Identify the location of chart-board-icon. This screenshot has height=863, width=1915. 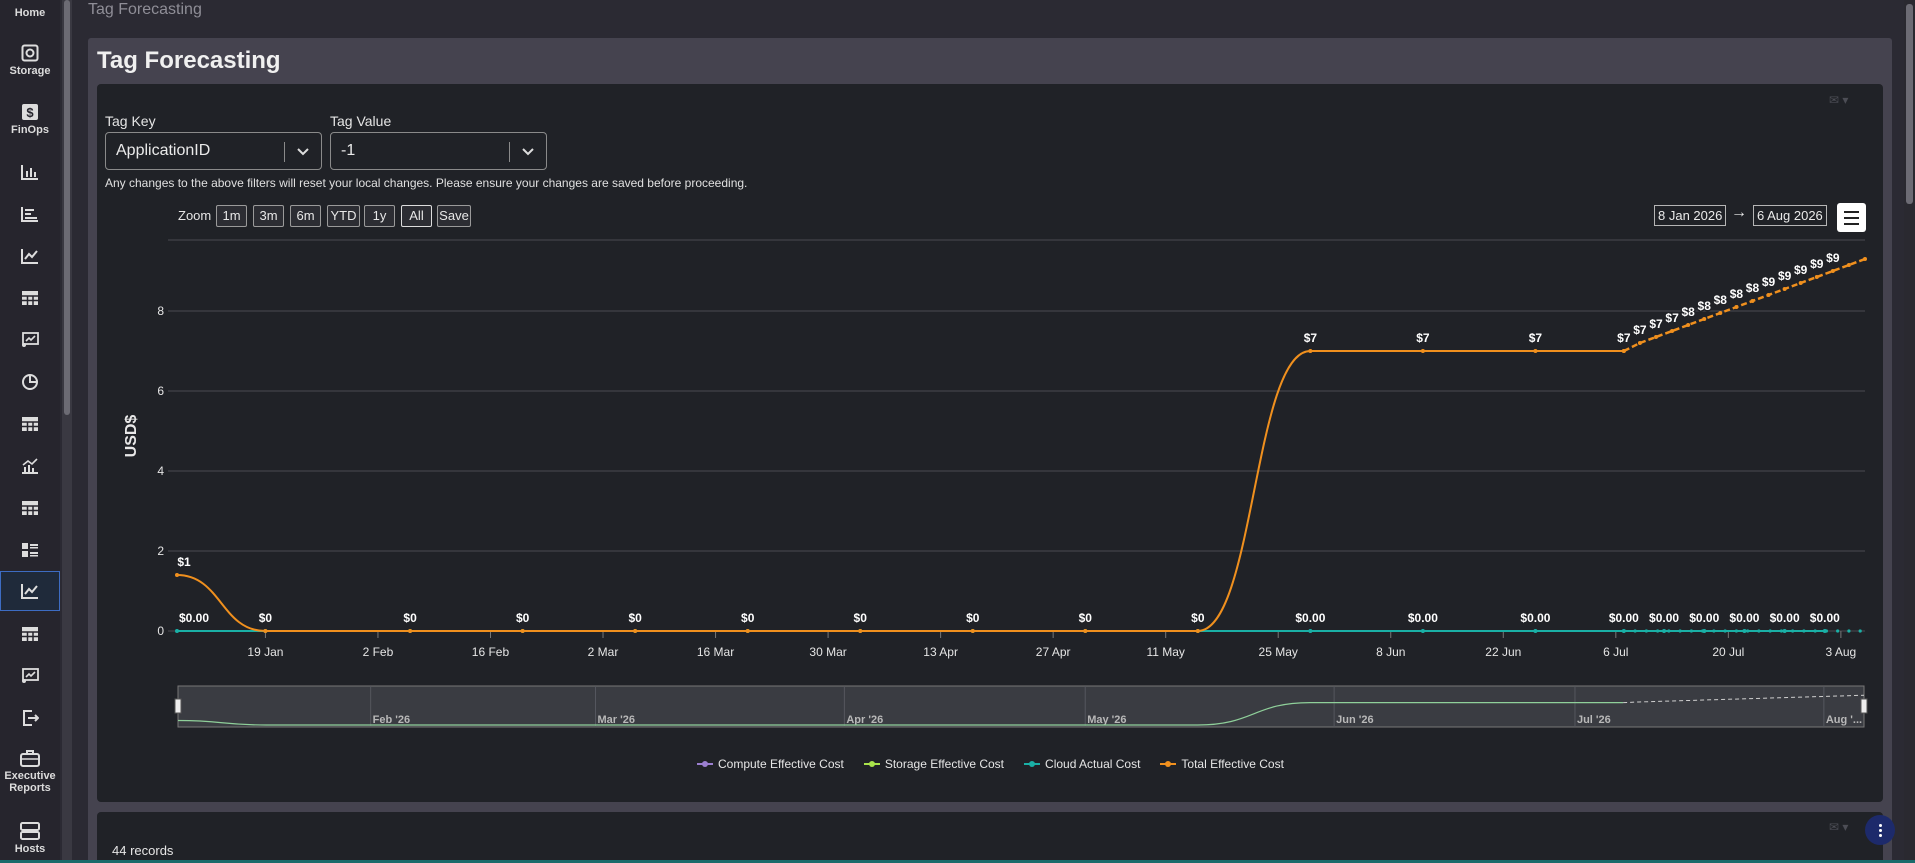
(30, 676).